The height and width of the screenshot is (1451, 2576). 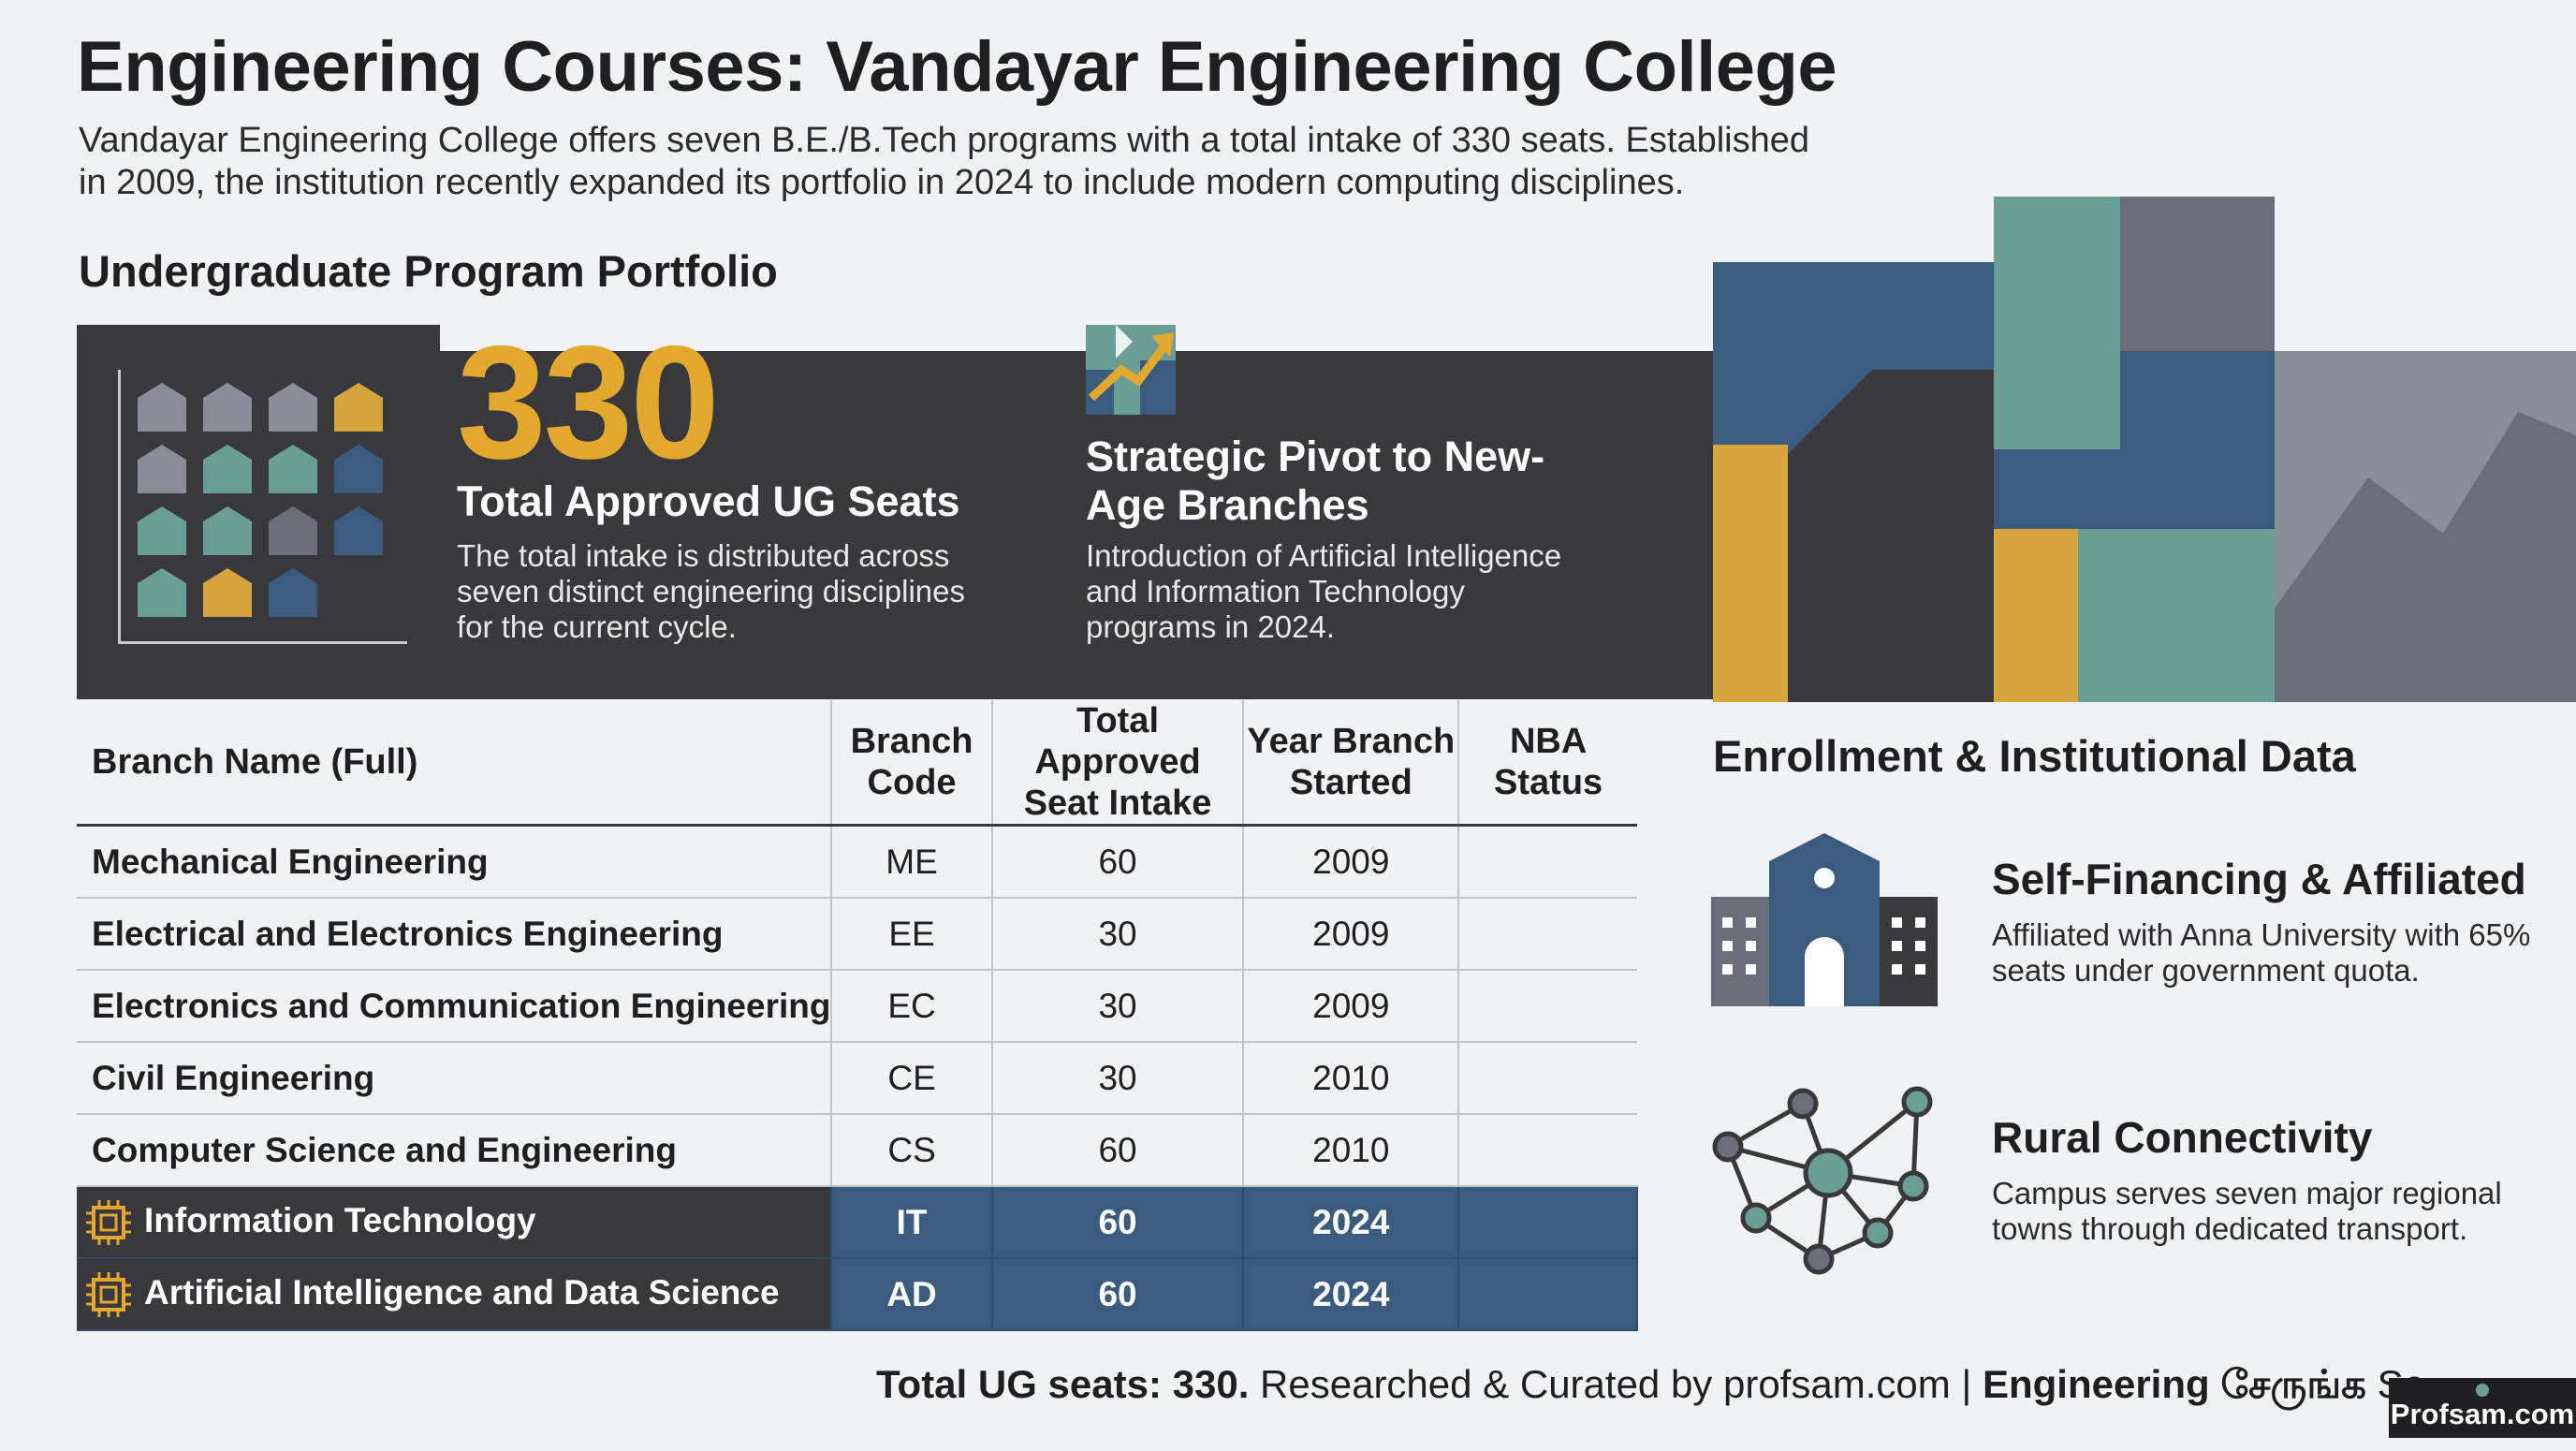 What do you see at coordinates (1118, 764) in the screenshot?
I see `header-seat-intake: Total Approved Seat Intake` at bounding box center [1118, 764].